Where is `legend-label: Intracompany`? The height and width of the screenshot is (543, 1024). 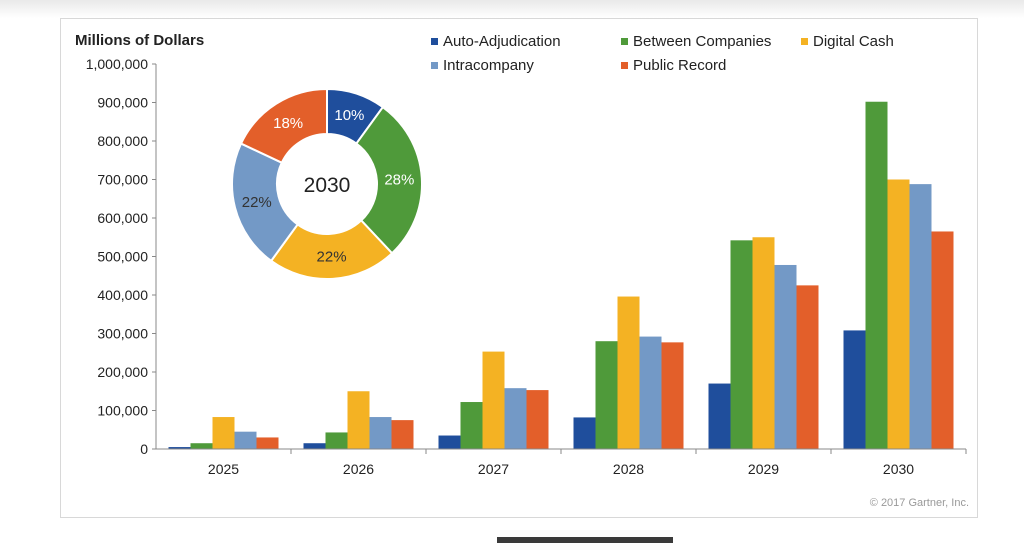
legend-label: Intracompany is located at coordinates (488, 65).